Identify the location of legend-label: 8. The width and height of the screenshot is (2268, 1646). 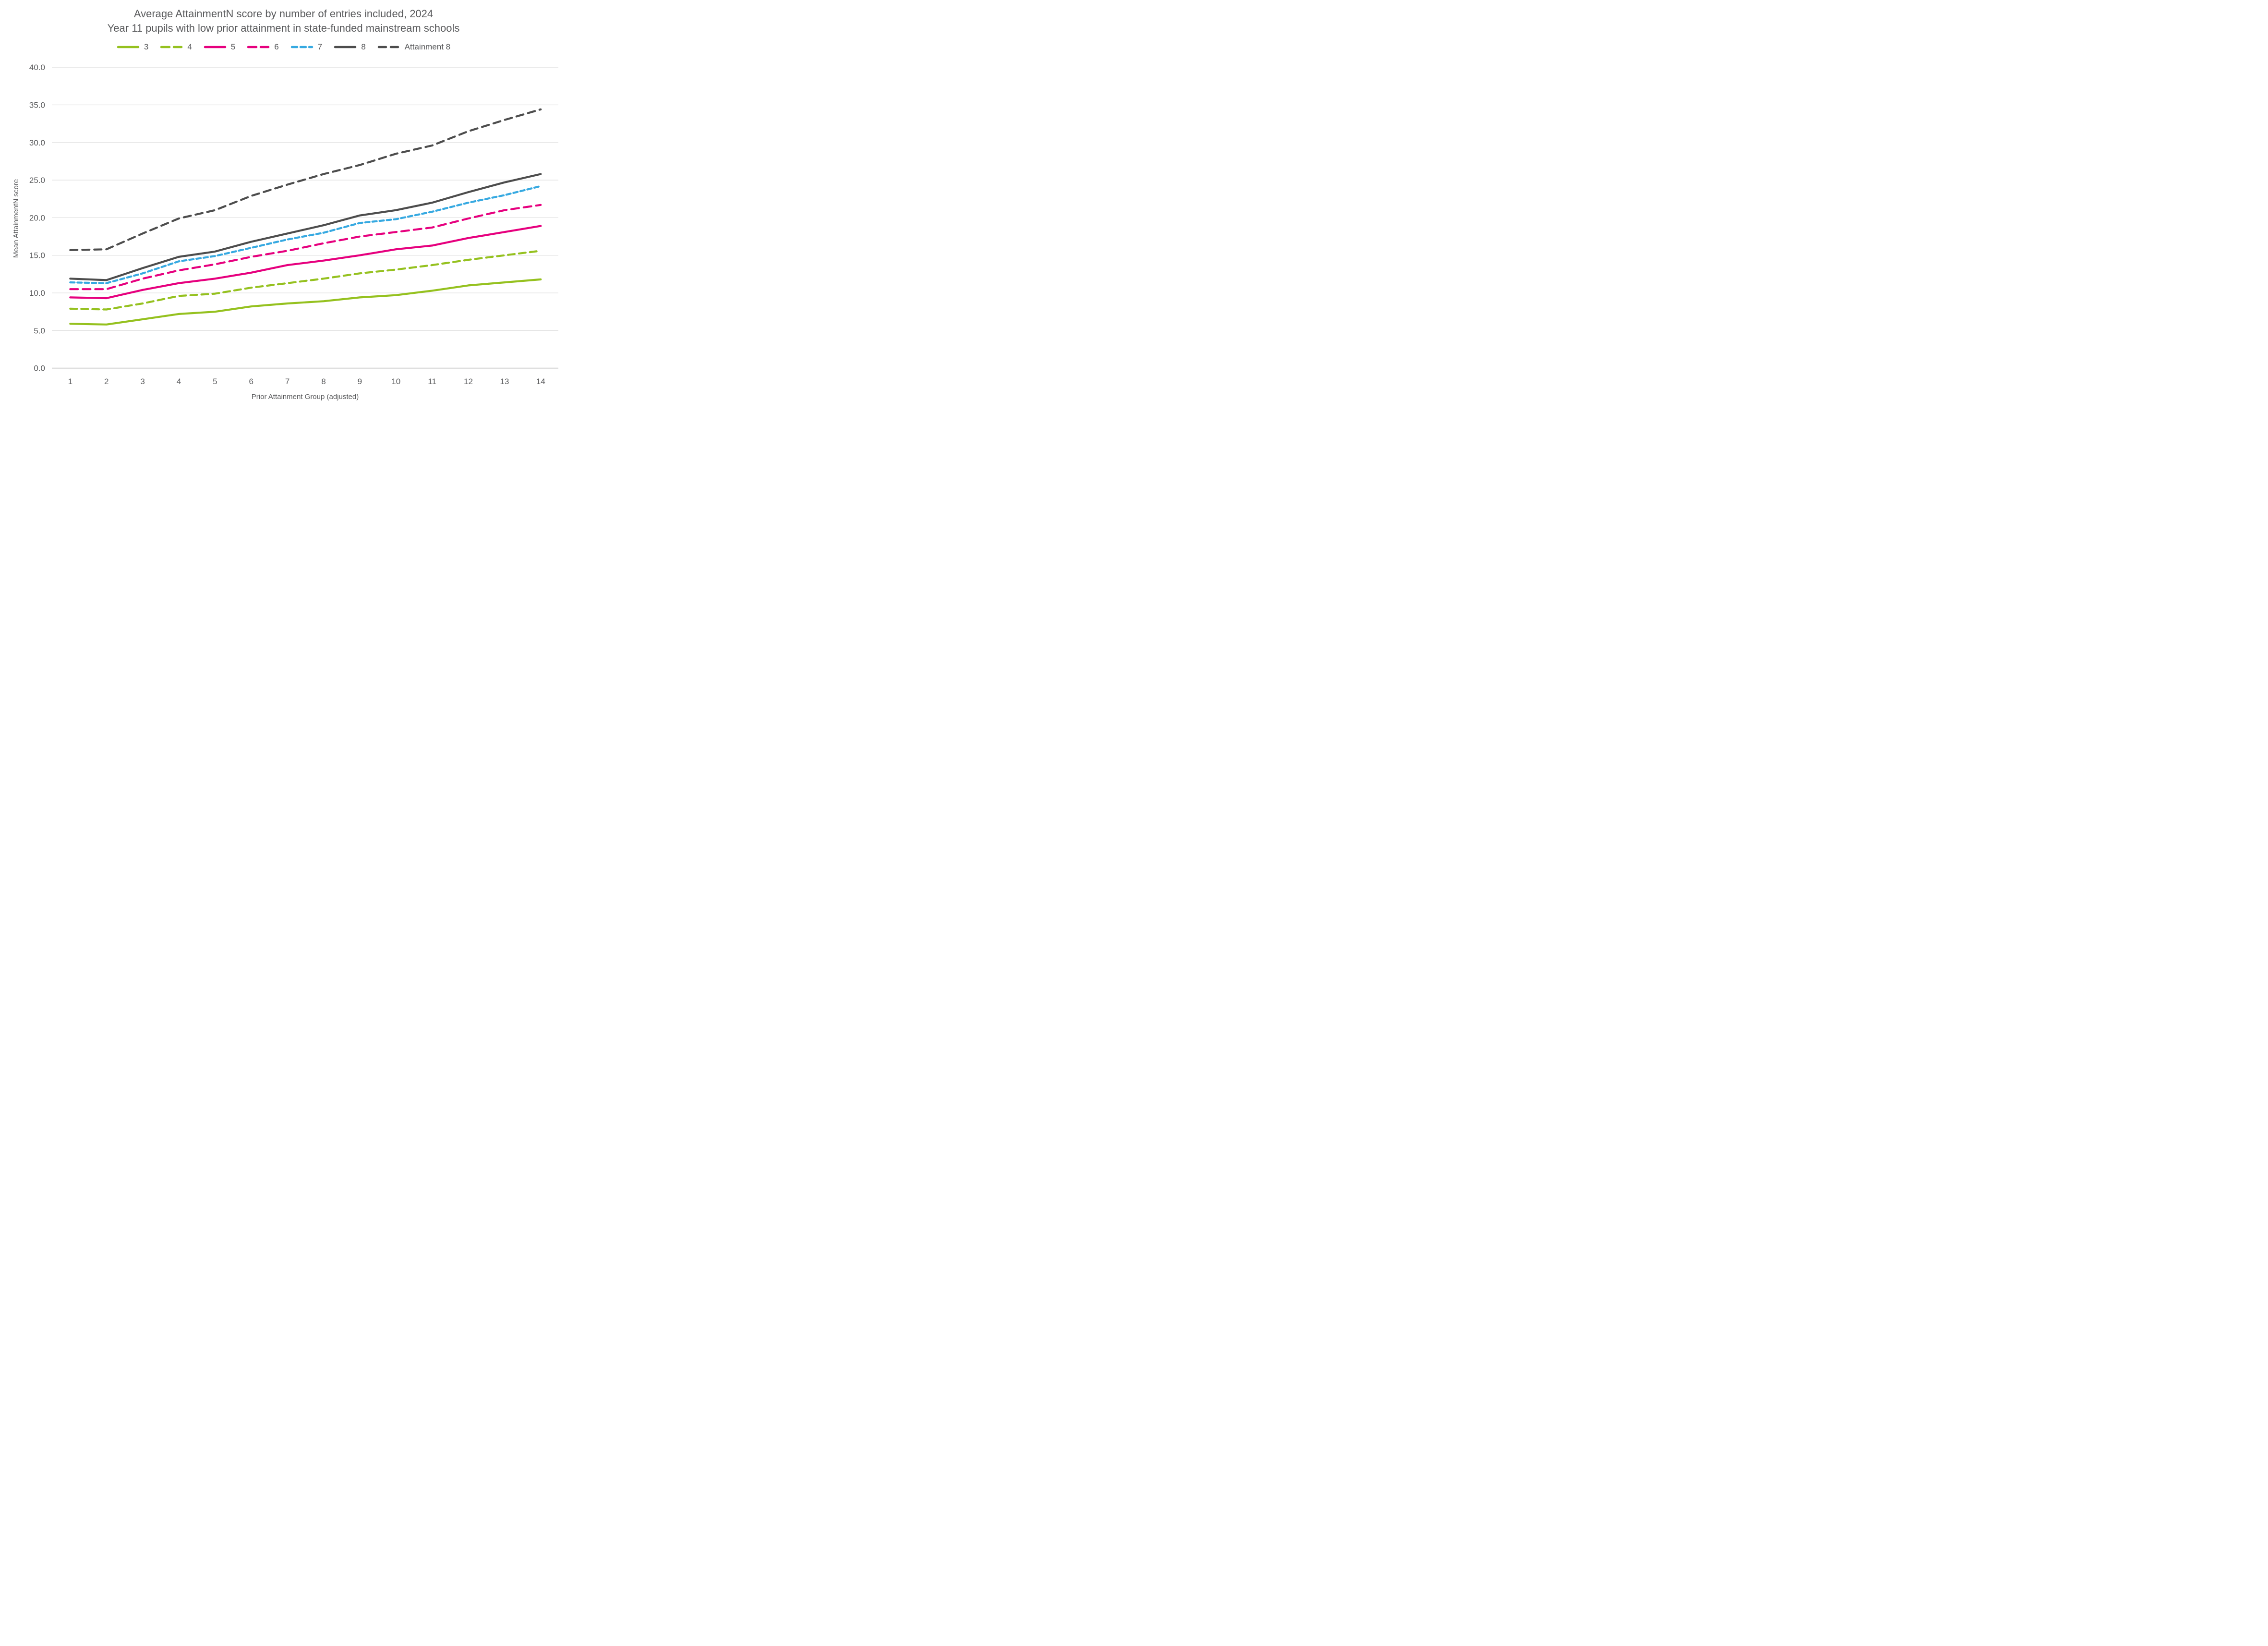
(363, 47).